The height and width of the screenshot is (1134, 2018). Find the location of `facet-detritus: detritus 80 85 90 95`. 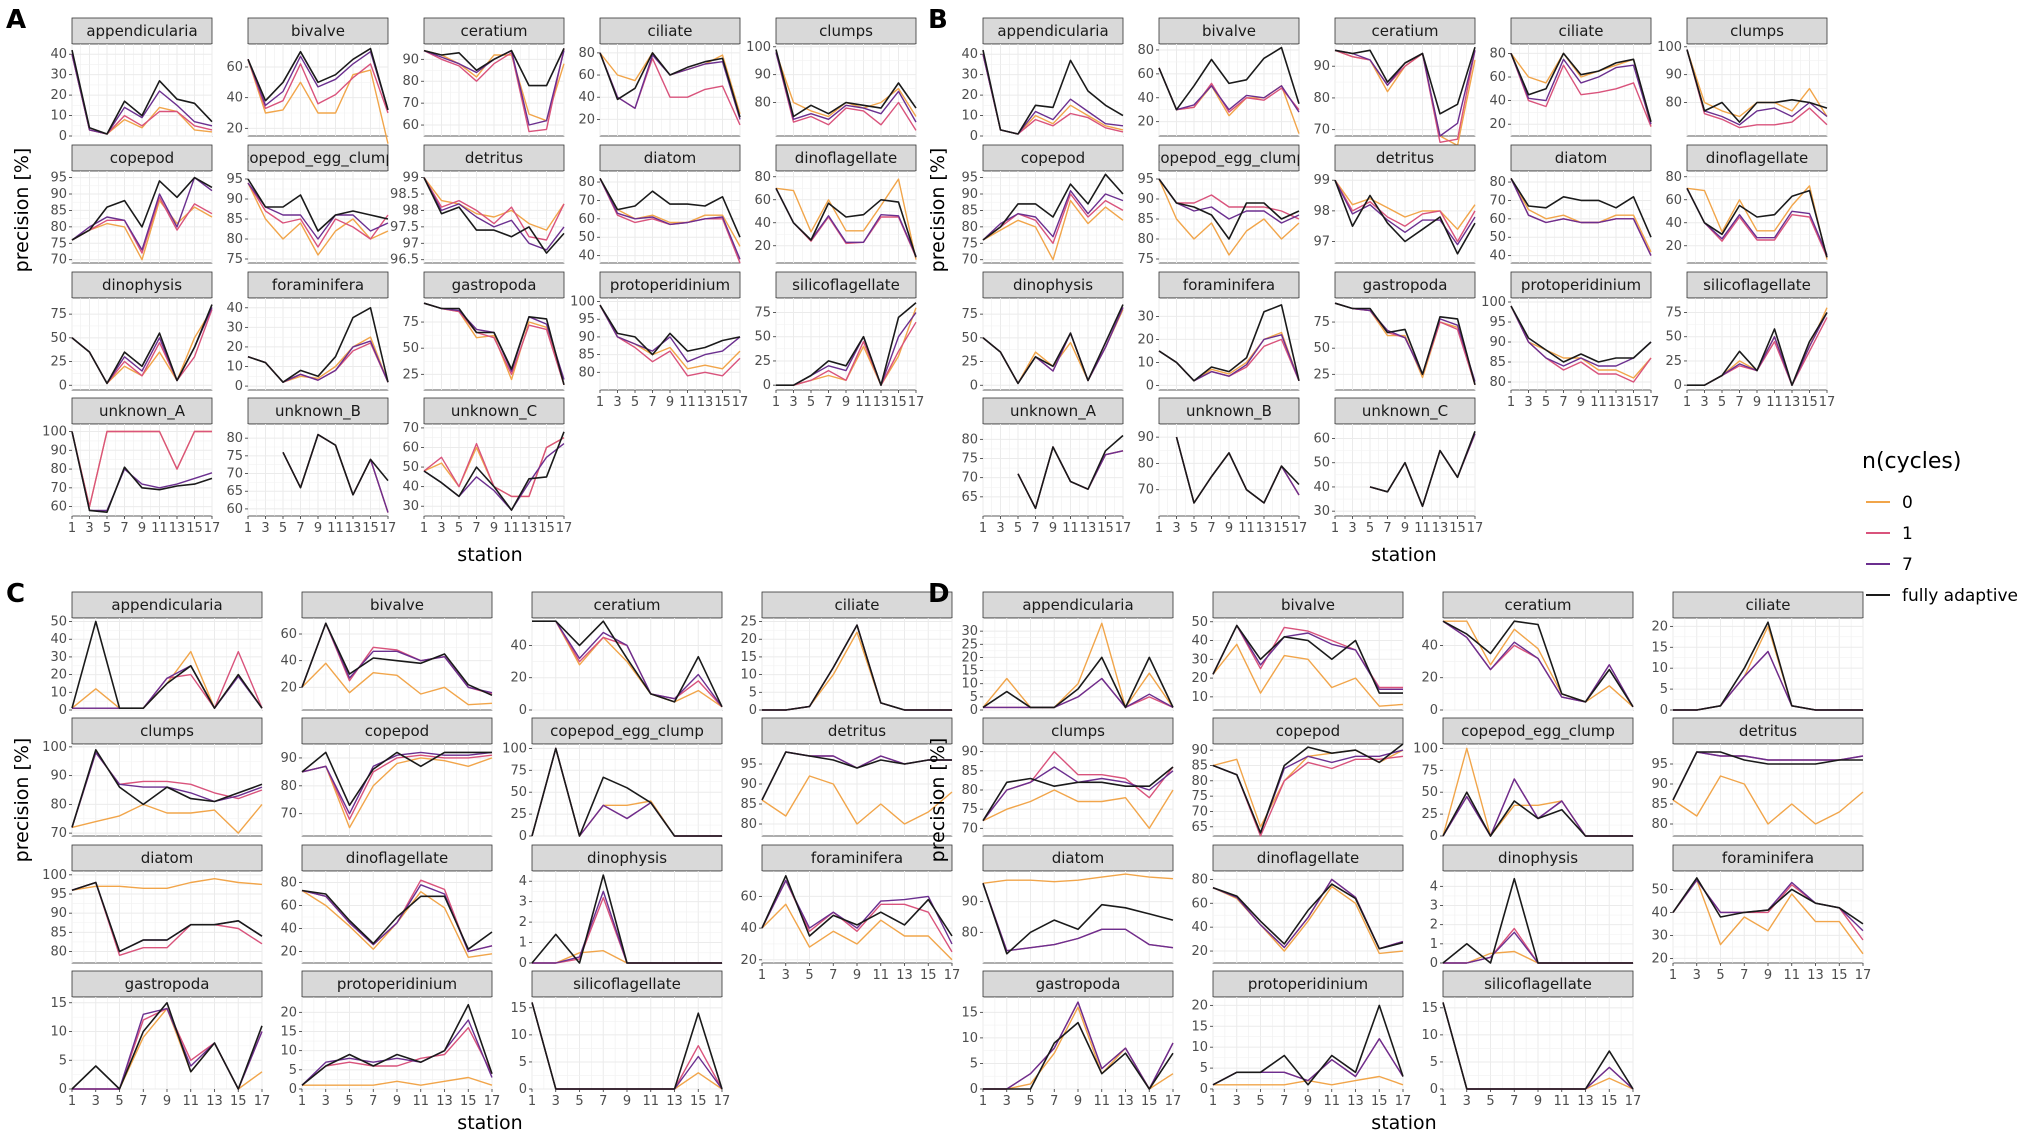

facet-detritus: detritus 80 85 90 95 is located at coordinates (846, 777).